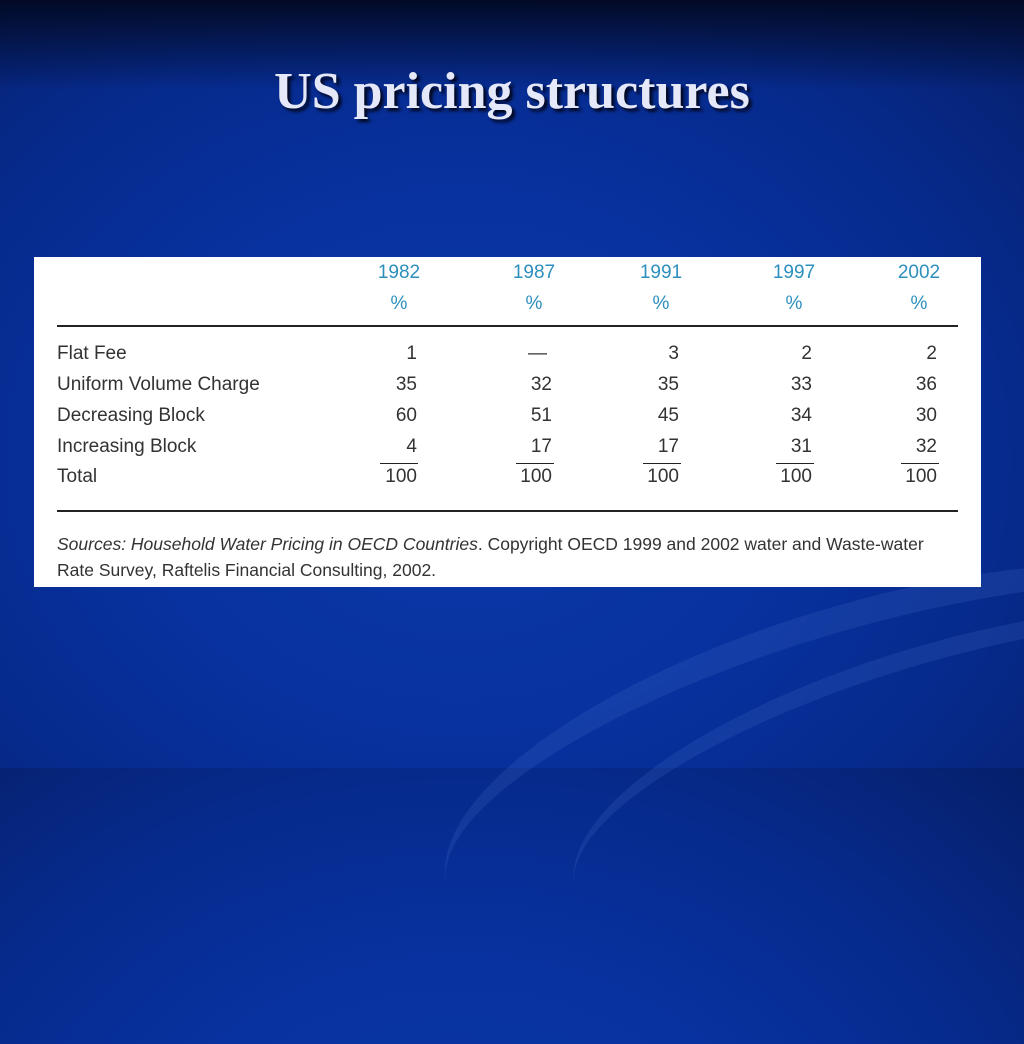 This screenshot has width=1024, height=1044. Describe the element at coordinates (668, 415) in the screenshot. I see `table-cell: 45` at that location.